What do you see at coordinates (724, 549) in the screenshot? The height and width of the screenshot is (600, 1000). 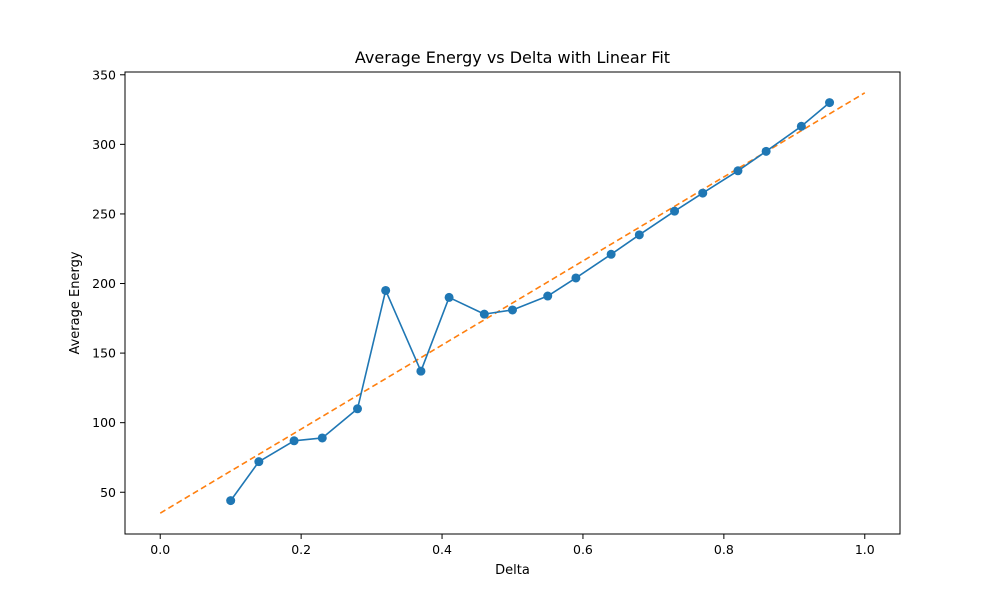 I see `x-tick-label: 0.8` at bounding box center [724, 549].